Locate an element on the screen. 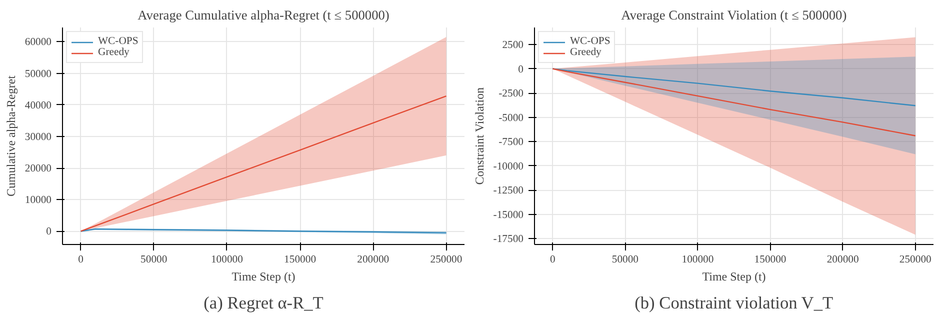  chart-title: Average Constraint Violation (t ≤ 500000) is located at coordinates (734, 15).